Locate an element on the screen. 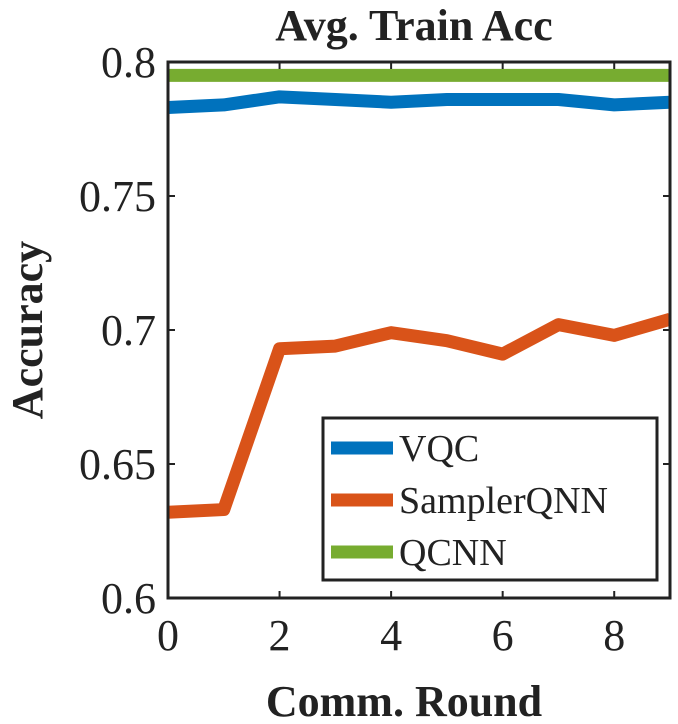 The height and width of the screenshot is (724, 678). y-tick-label: 0.6 is located at coordinates (128, 598).